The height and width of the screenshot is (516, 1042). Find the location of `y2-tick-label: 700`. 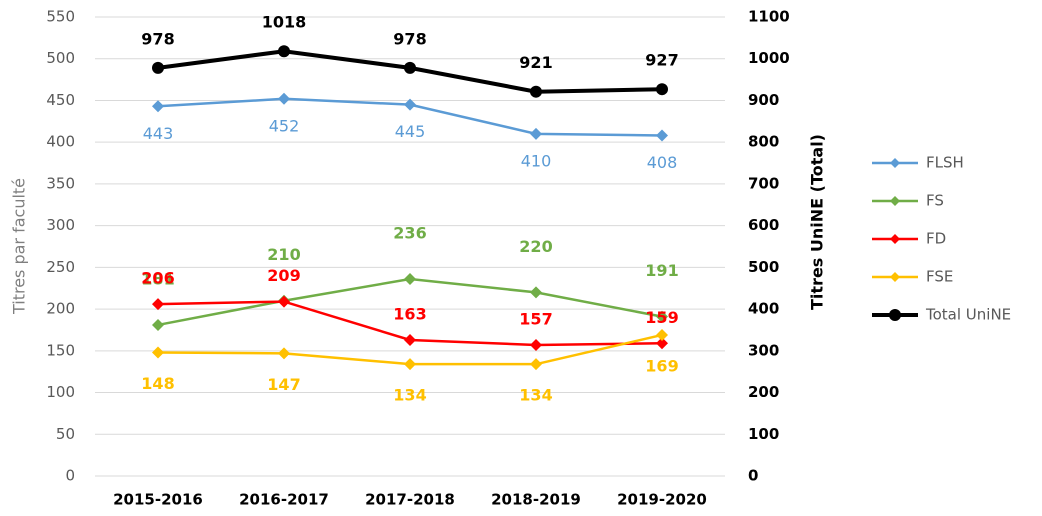

y2-tick-label: 700 is located at coordinates (763, 183).